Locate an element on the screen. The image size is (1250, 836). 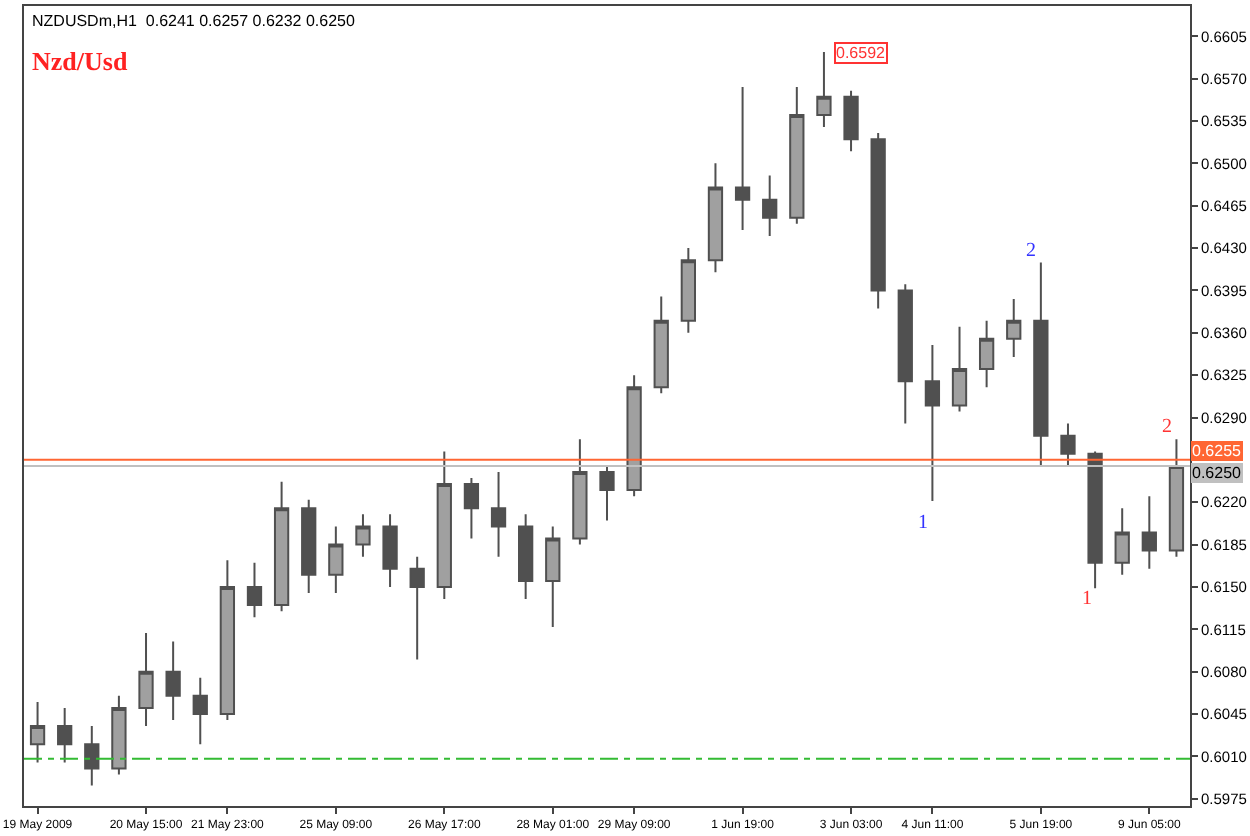
chart-title: NZDUSDm,H1 0.6241 0.6257 0.6232 0.6250 is located at coordinates (194, 21).